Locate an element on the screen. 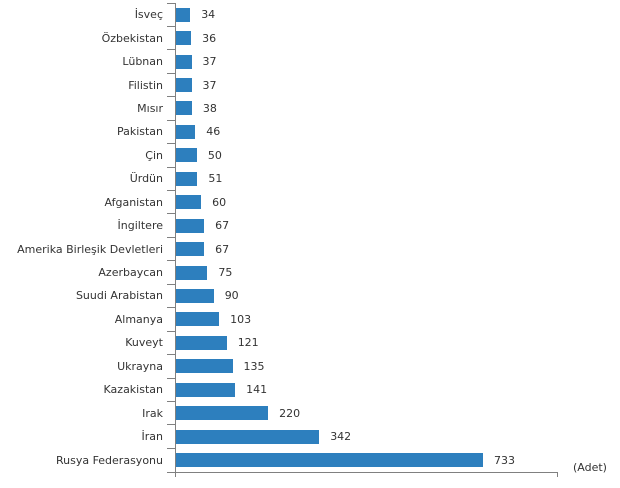  category-label: Kuveyt is located at coordinates (144, 343).